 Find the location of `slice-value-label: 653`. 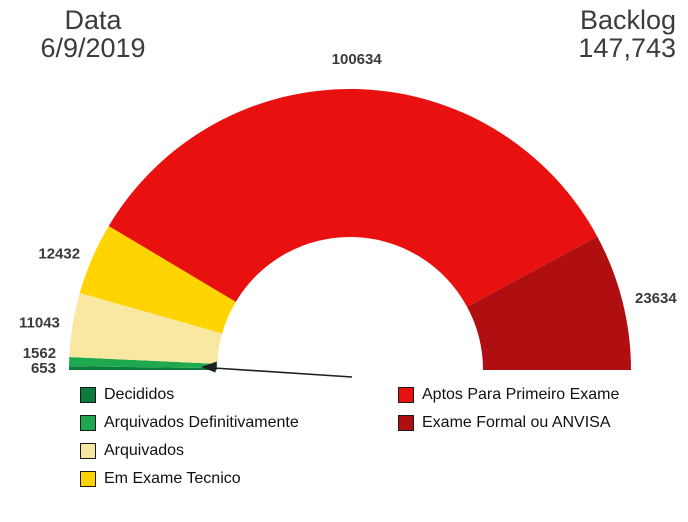

slice-value-label: 653 is located at coordinates (43, 368).